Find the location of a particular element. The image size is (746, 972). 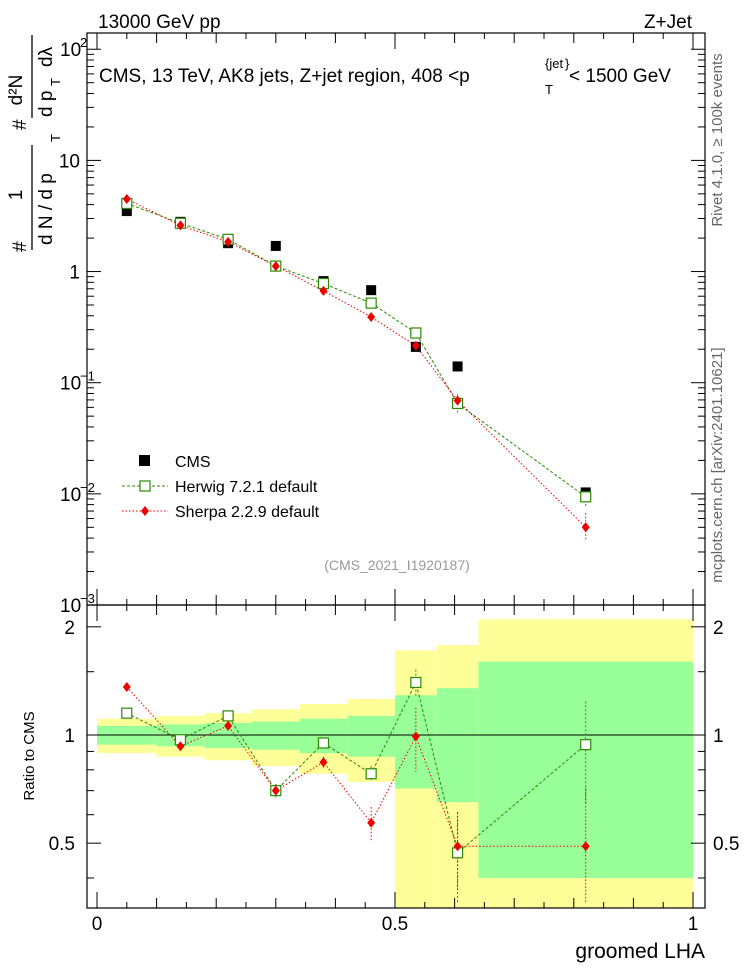

herwig-ratio-line is located at coordinates (356, 767).